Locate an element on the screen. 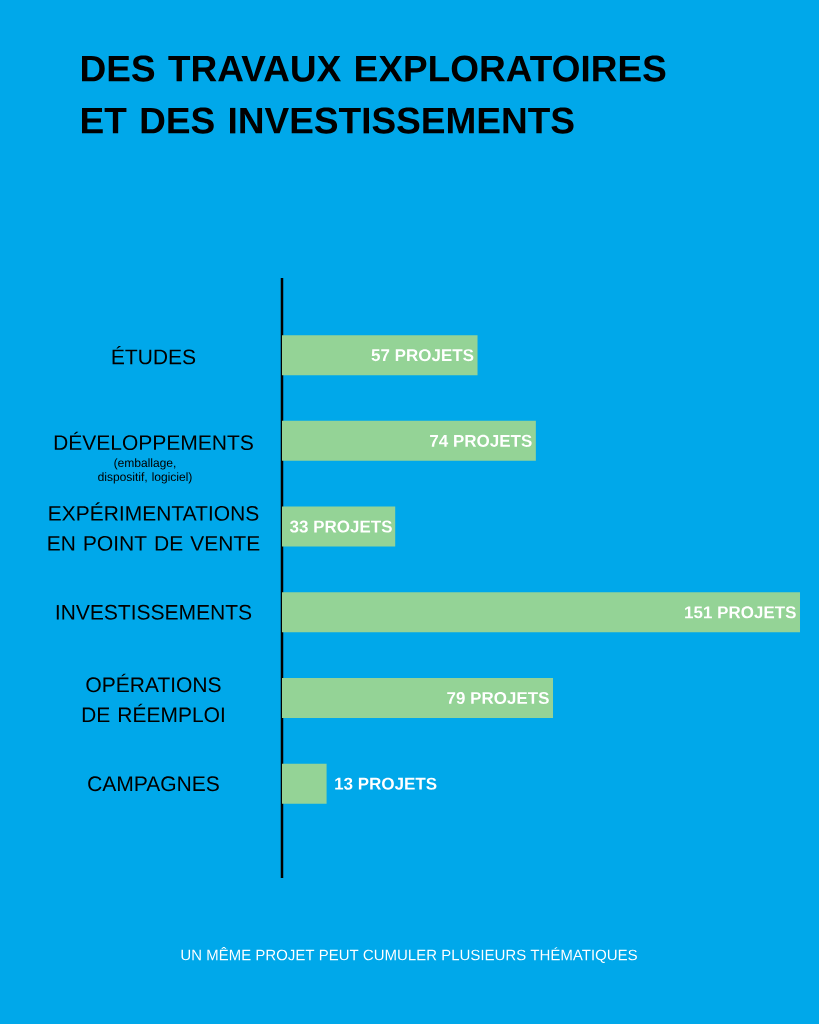 The image size is (819, 1024). data-label: 33 PROJETS is located at coordinates (340, 526).